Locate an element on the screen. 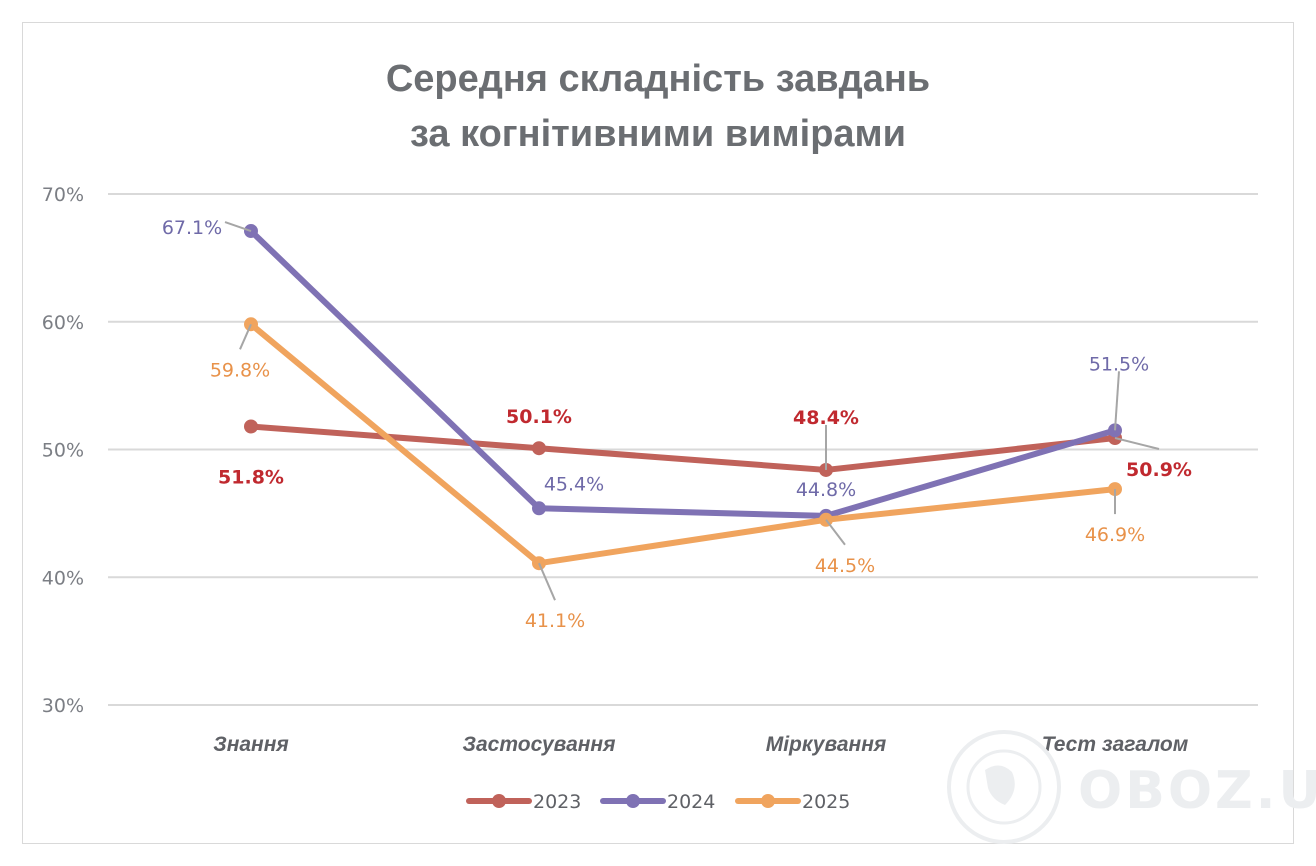 This screenshot has height=866, width=1316. data-label: 59.8% is located at coordinates (240, 370).